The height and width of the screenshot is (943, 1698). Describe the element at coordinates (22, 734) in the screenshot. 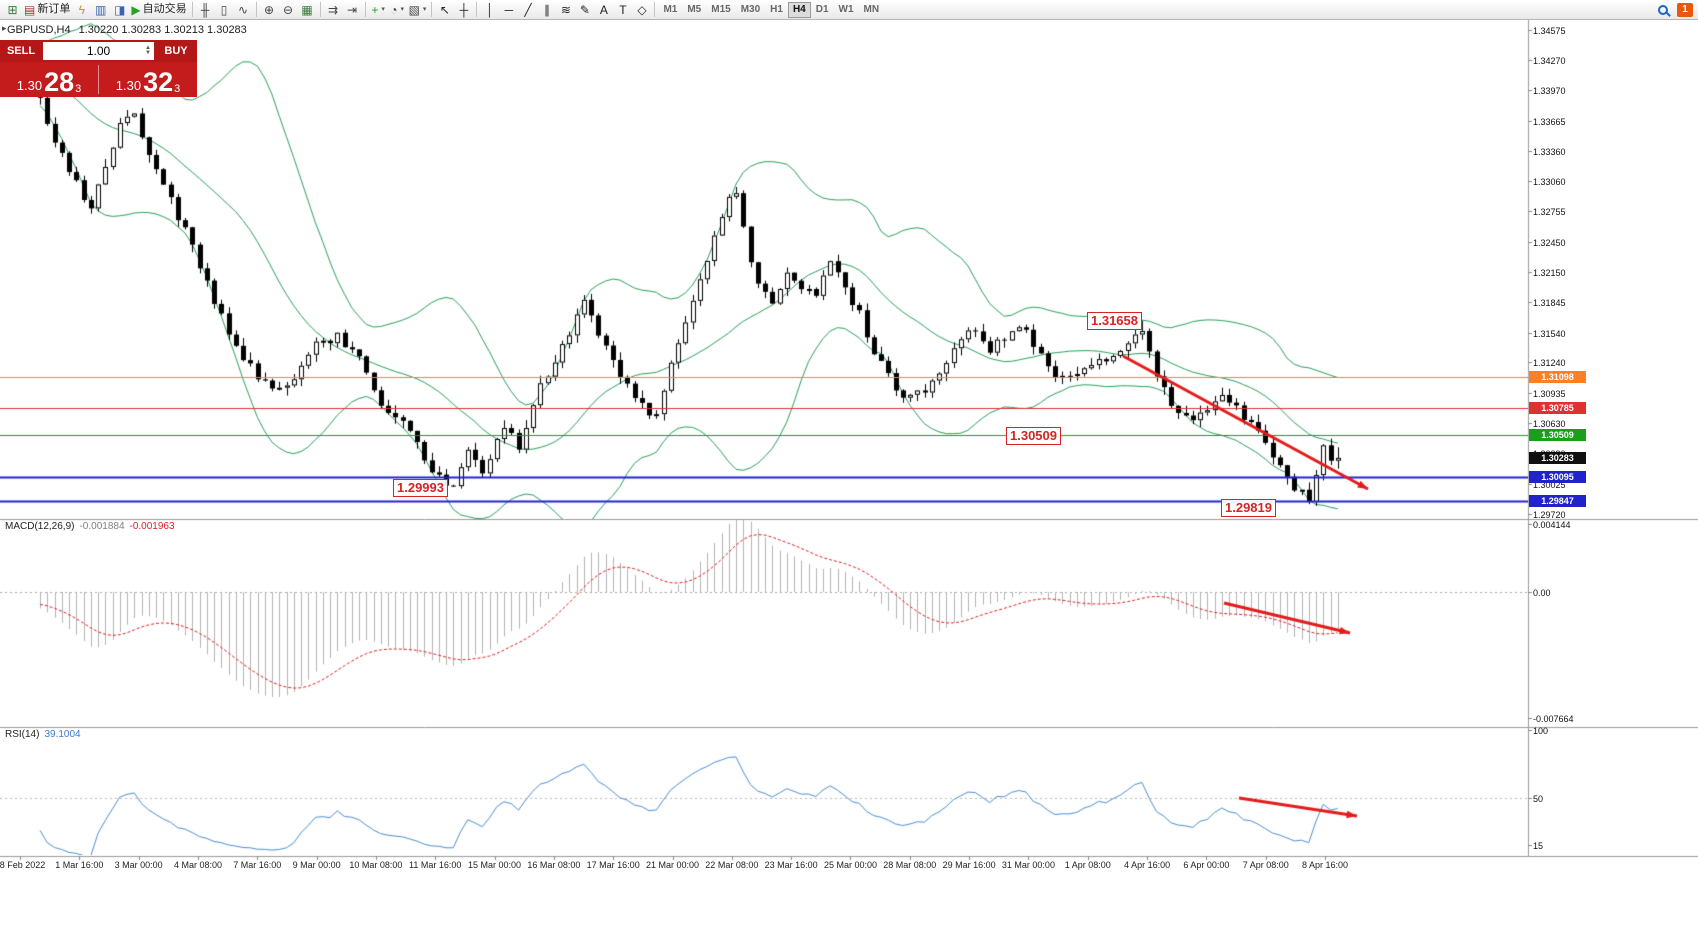

I see `rsi-name: RSI(14)` at that location.